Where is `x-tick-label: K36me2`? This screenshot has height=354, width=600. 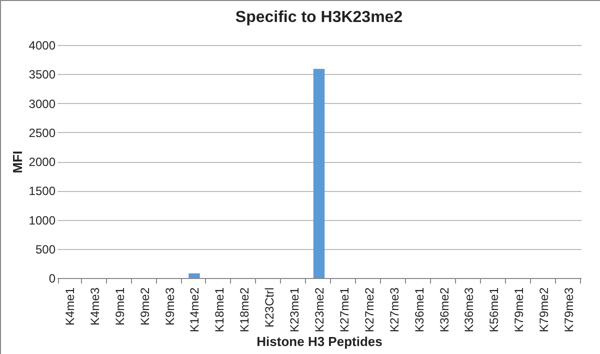 x-tick-label: K36me2 is located at coordinates (444, 309).